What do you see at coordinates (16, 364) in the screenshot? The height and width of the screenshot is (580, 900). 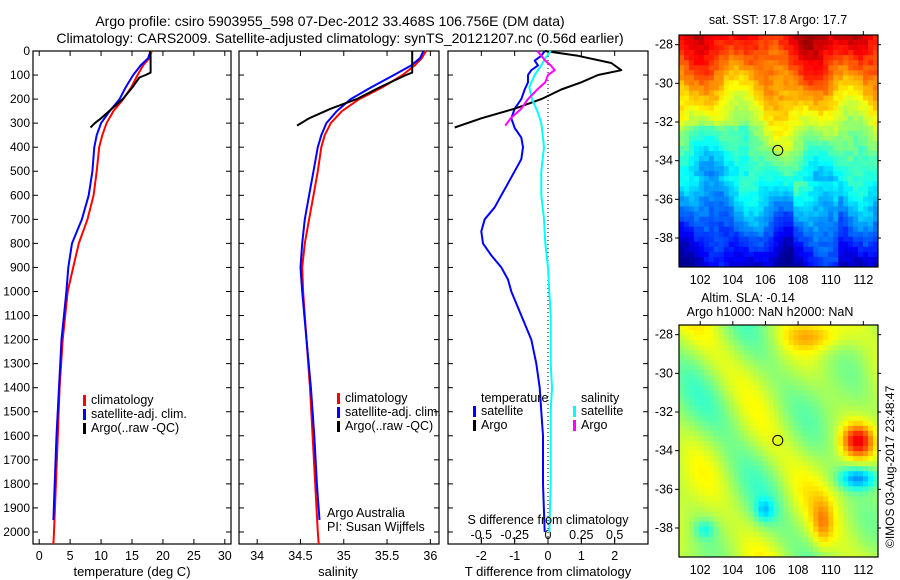 I see `y-tick-label: 1300` at bounding box center [16, 364].